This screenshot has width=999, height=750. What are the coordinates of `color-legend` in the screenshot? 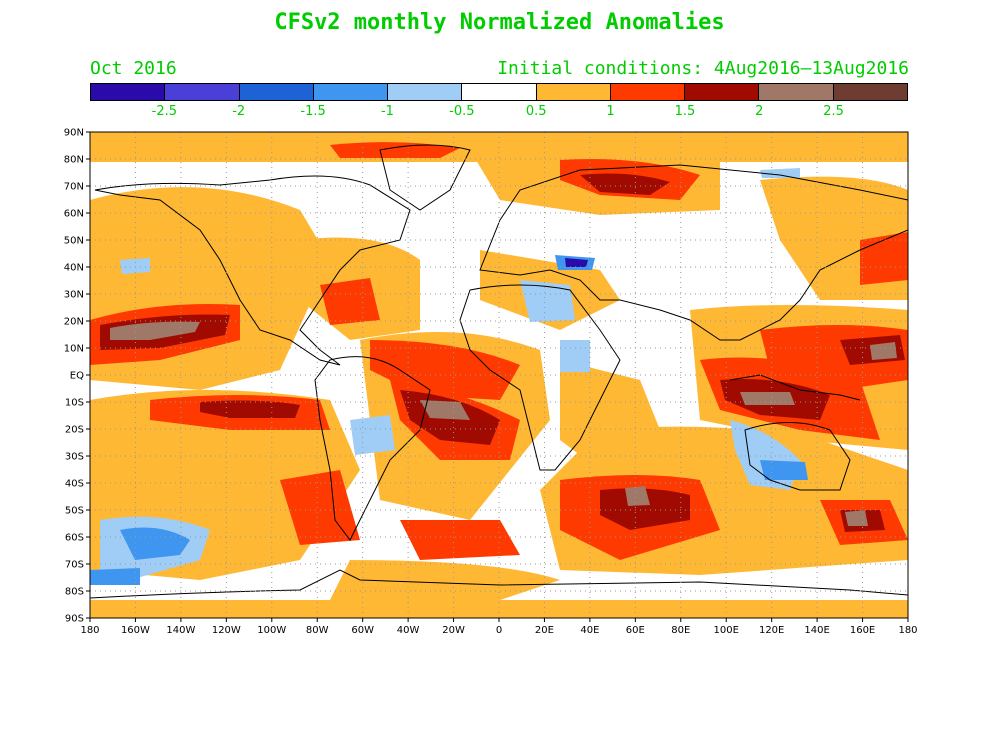 It's located at (499, 92).